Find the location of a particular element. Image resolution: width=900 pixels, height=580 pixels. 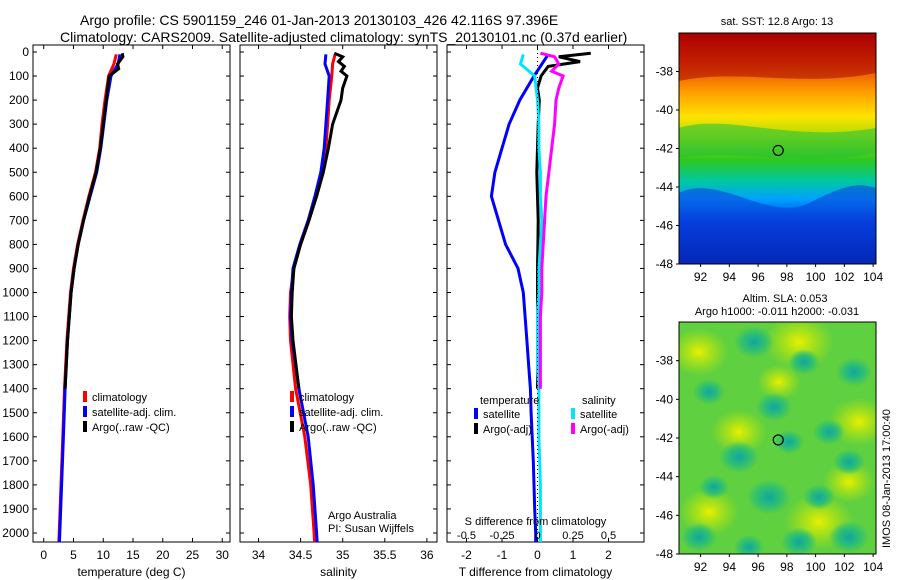

depth-tick-label: 600 is located at coordinates (19, 196).